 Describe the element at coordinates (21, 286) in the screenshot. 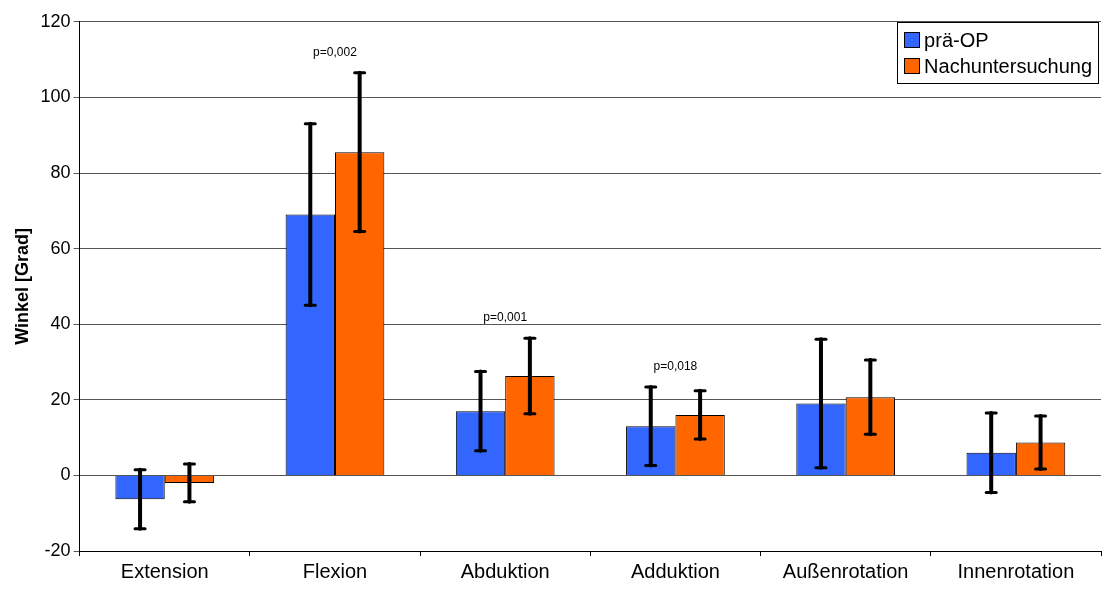

I see `y-axis-title: Winkel [Grad]` at that location.